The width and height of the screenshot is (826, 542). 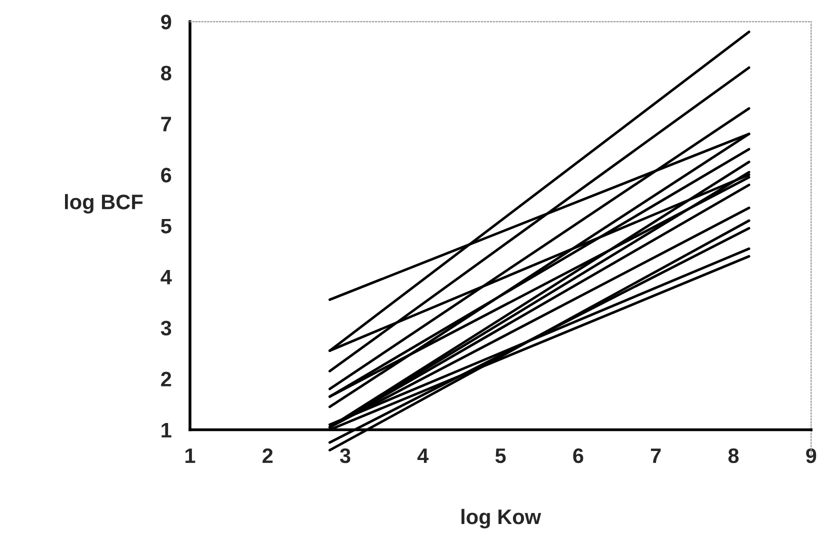 What do you see at coordinates (345, 456) in the screenshot?
I see `x-tick-label: 3` at bounding box center [345, 456].